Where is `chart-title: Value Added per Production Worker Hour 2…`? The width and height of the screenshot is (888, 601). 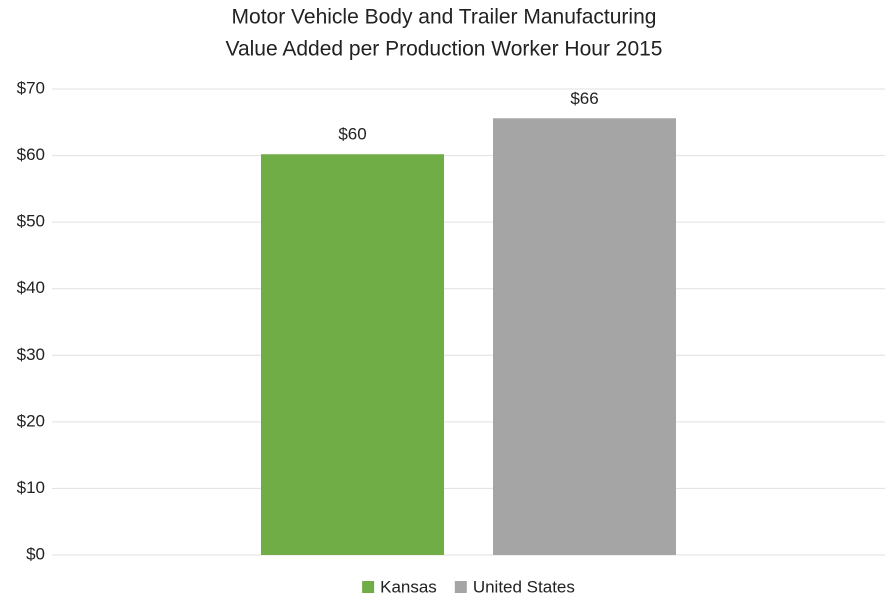 chart-title: Value Added per Production Worker Hour 2… is located at coordinates (444, 49).